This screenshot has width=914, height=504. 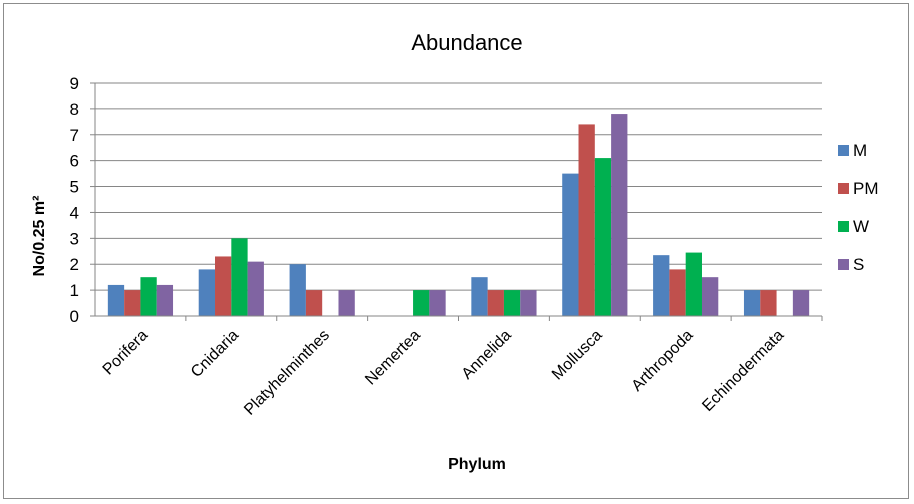 What do you see at coordinates (858, 207) in the screenshot?
I see `legend: M PM WS` at bounding box center [858, 207].